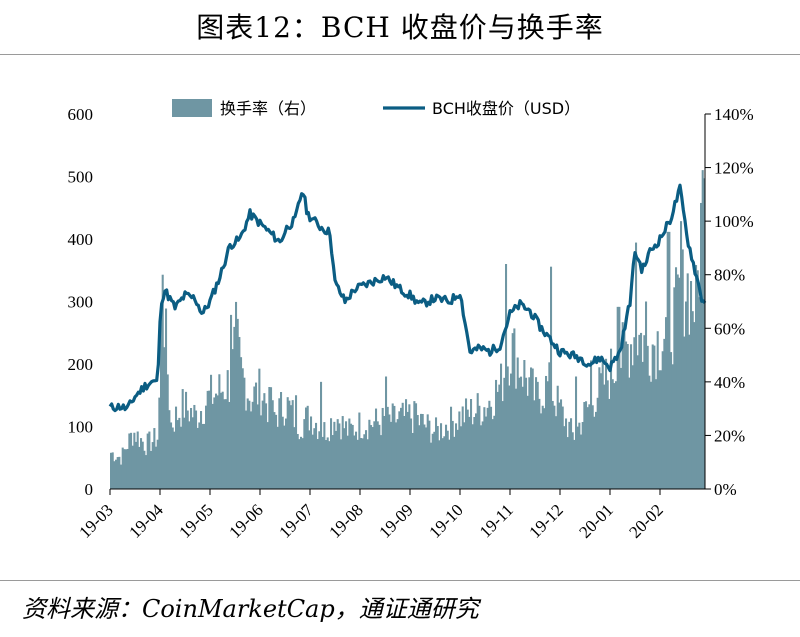  Describe the element at coordinates (734, 221) in the screenshot. I see `right-tick-label: 100%` at that location.